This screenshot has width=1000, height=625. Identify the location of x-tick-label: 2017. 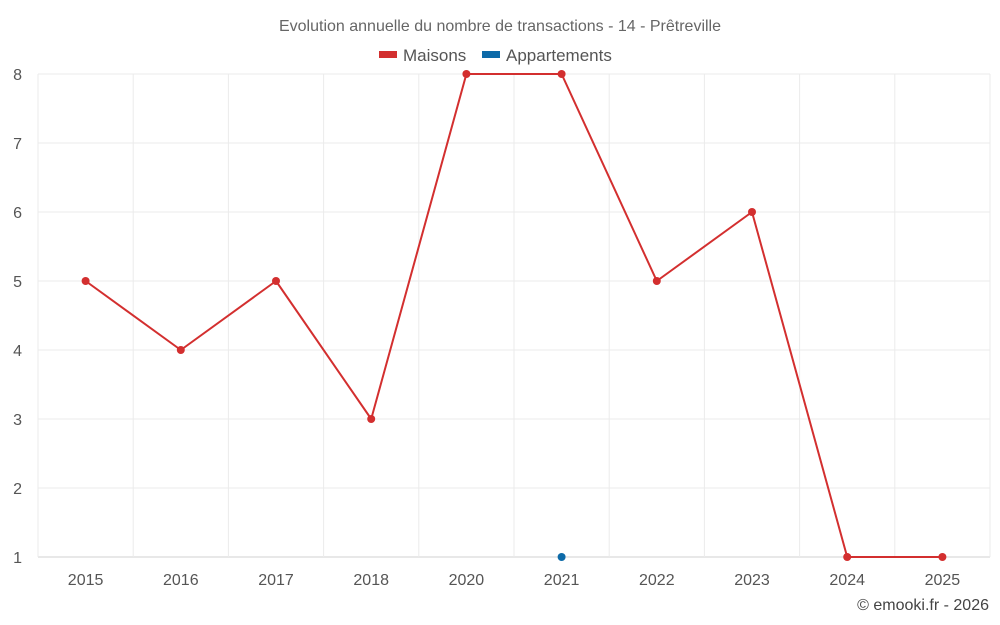
(276, 580).